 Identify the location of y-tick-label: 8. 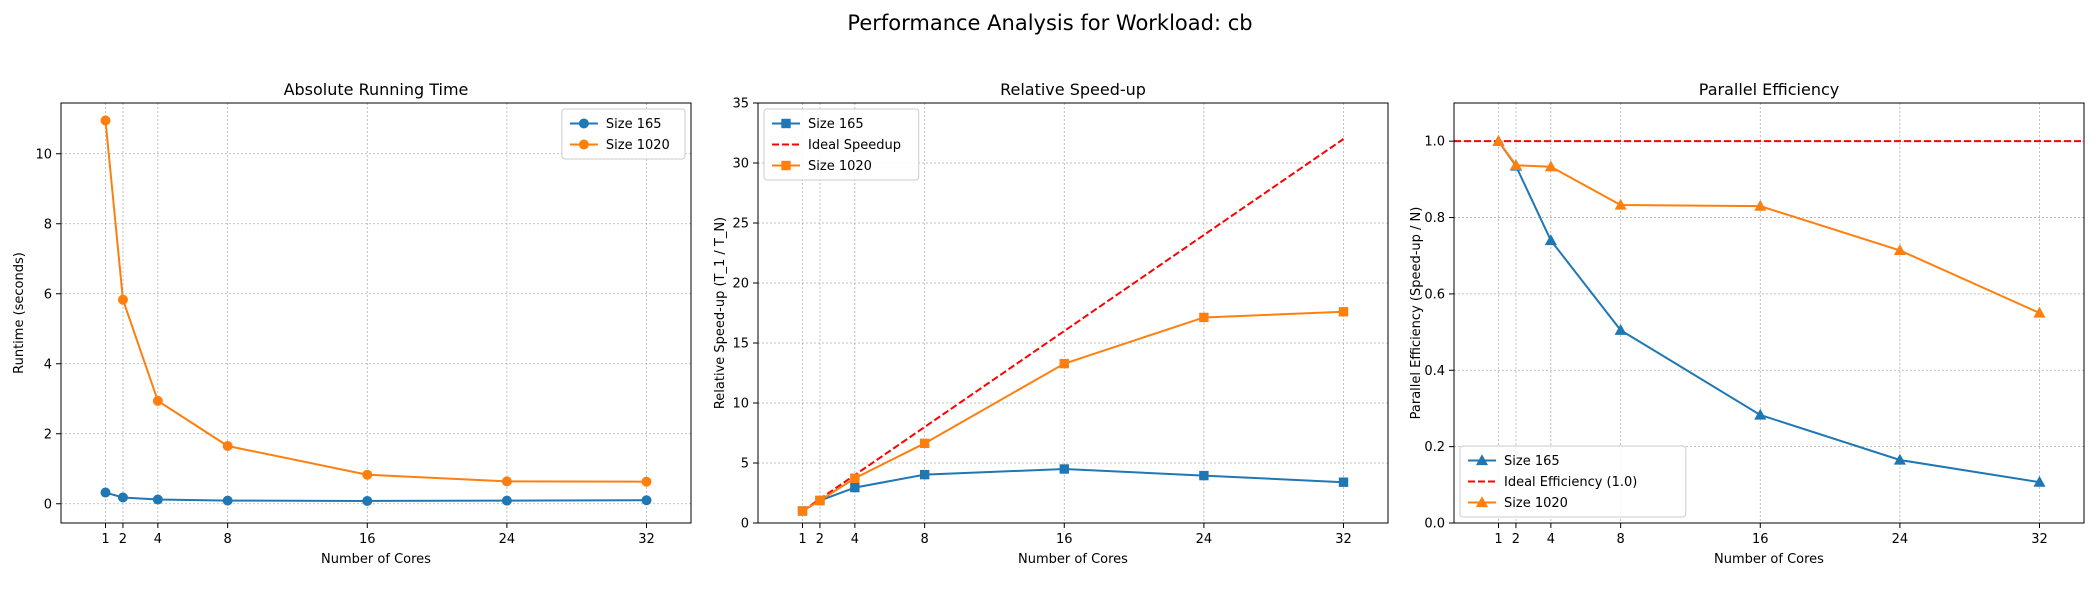
(48, 224).